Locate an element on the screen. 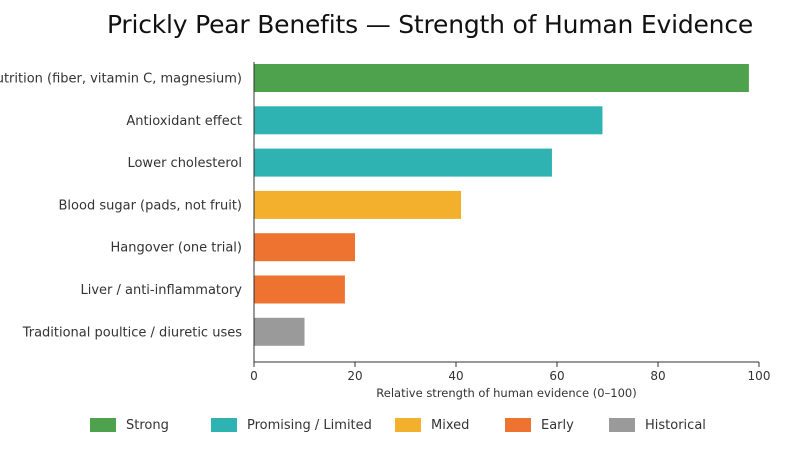 This screenshot has width=800, height=450. legend-label: Promising / Limited is located at coordinates (309, 425).